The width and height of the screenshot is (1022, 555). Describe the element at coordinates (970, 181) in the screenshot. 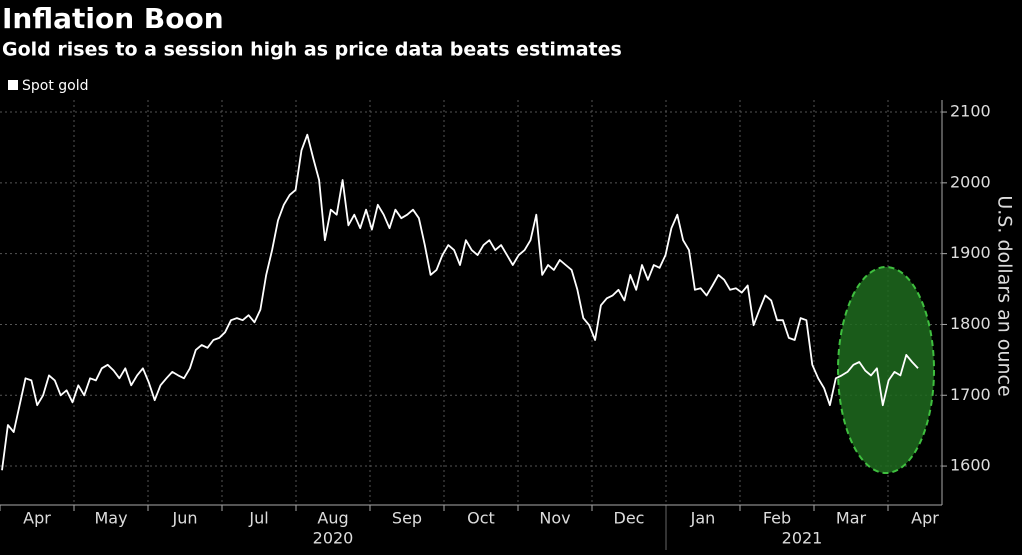

I see `y-tick-label: 2000` at that location.